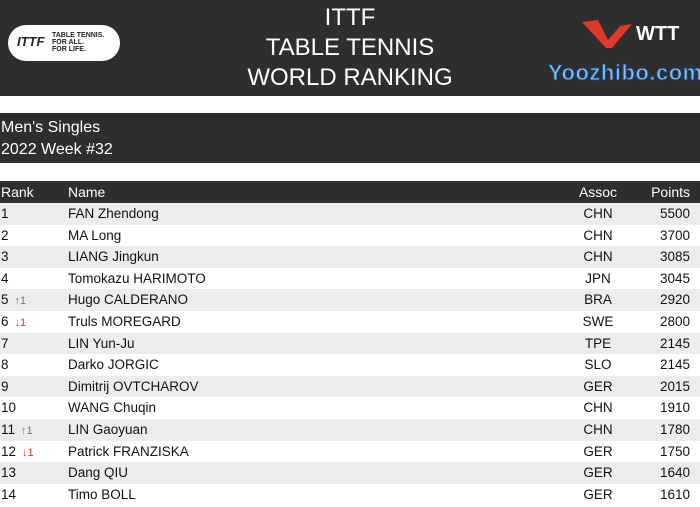  What do you see at coordinates (598, 365) in the screenshot?
I see `assoc-cell: SLO` at bounding box center [598, 365].